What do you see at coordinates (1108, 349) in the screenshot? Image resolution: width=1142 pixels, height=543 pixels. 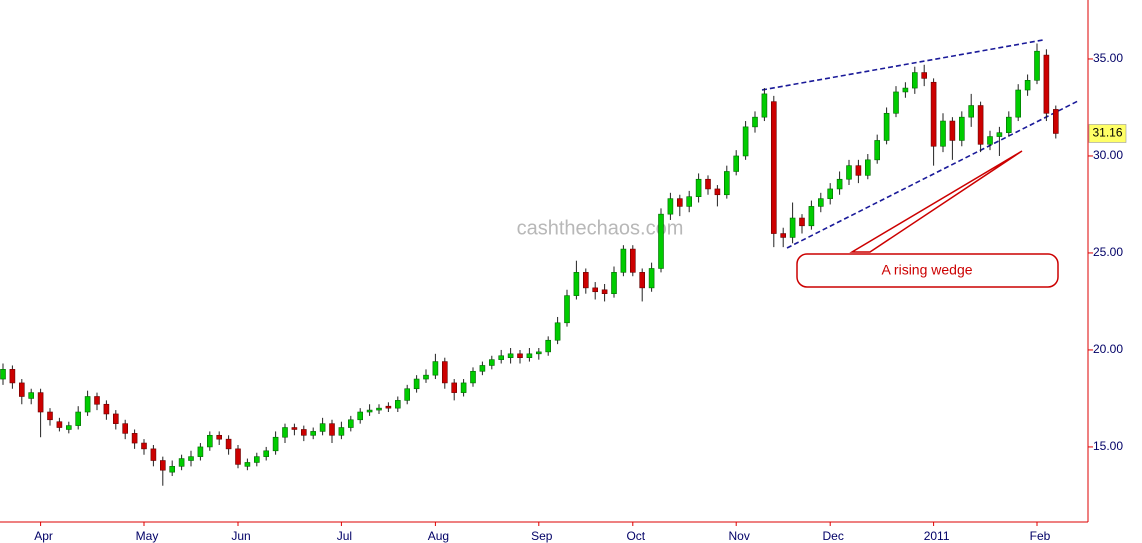 I see `y-tick-label: 20.00` at bounding box center [1108, 349].